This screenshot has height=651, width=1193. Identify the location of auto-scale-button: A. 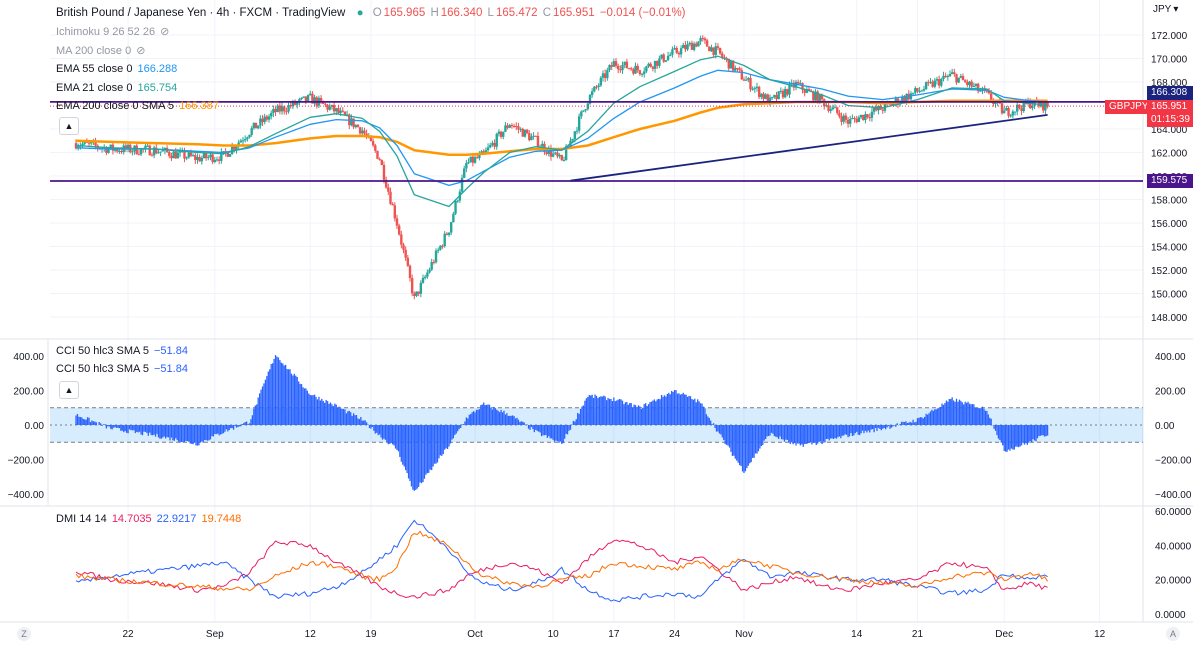
(1173, 634).